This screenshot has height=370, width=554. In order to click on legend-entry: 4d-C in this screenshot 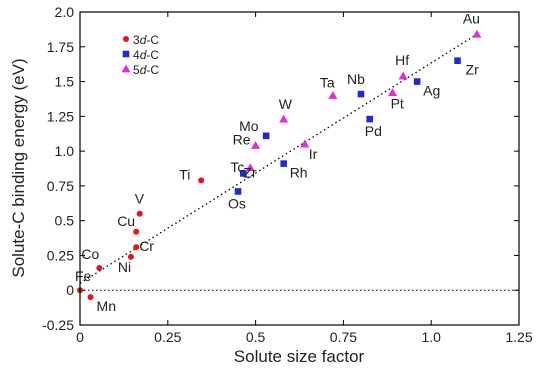, I will do `click(146, 55)`.